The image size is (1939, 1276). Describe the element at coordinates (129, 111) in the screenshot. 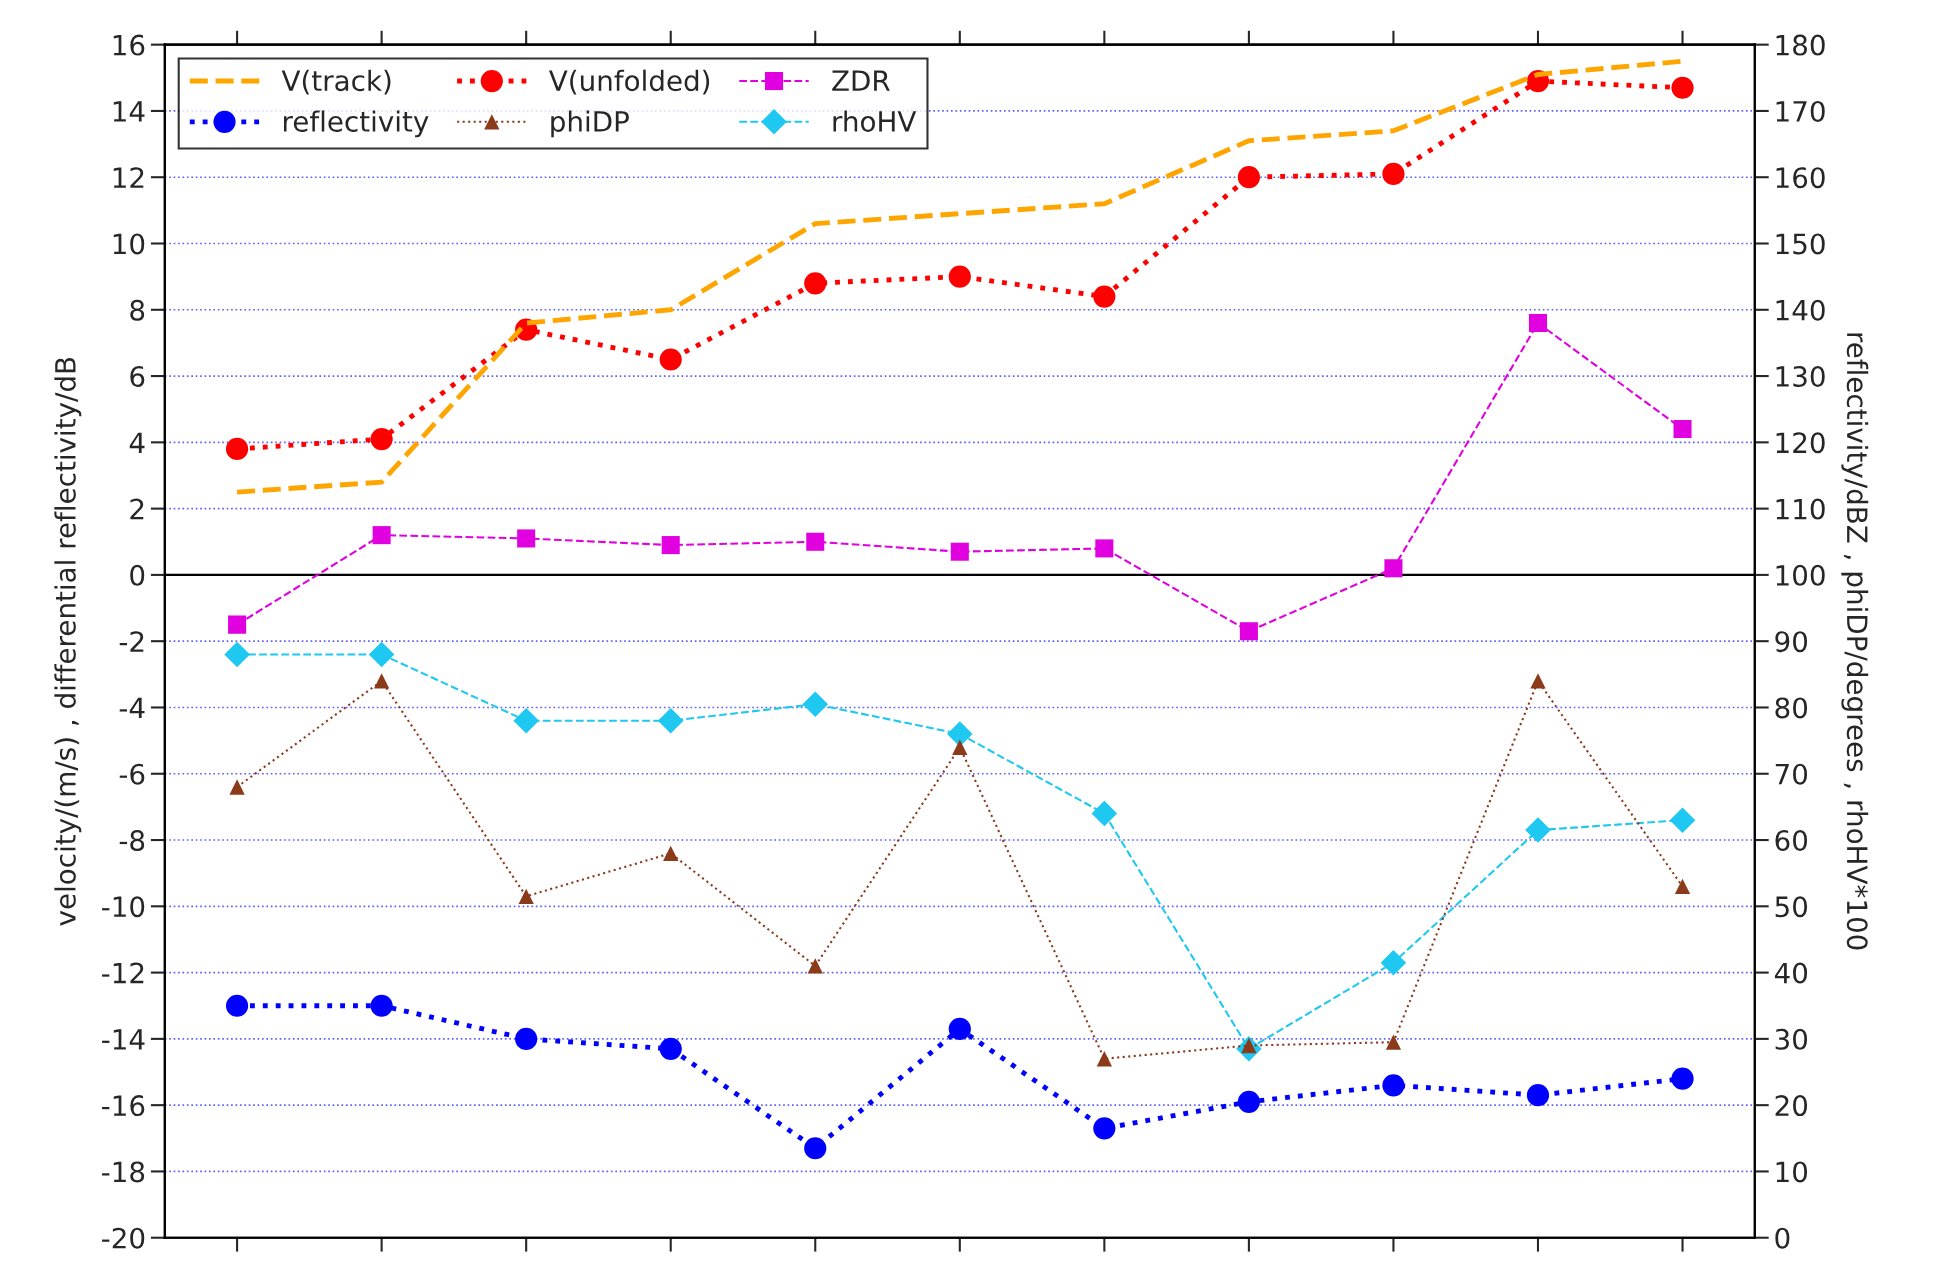

I see `y-tick-label: 14` at that location.